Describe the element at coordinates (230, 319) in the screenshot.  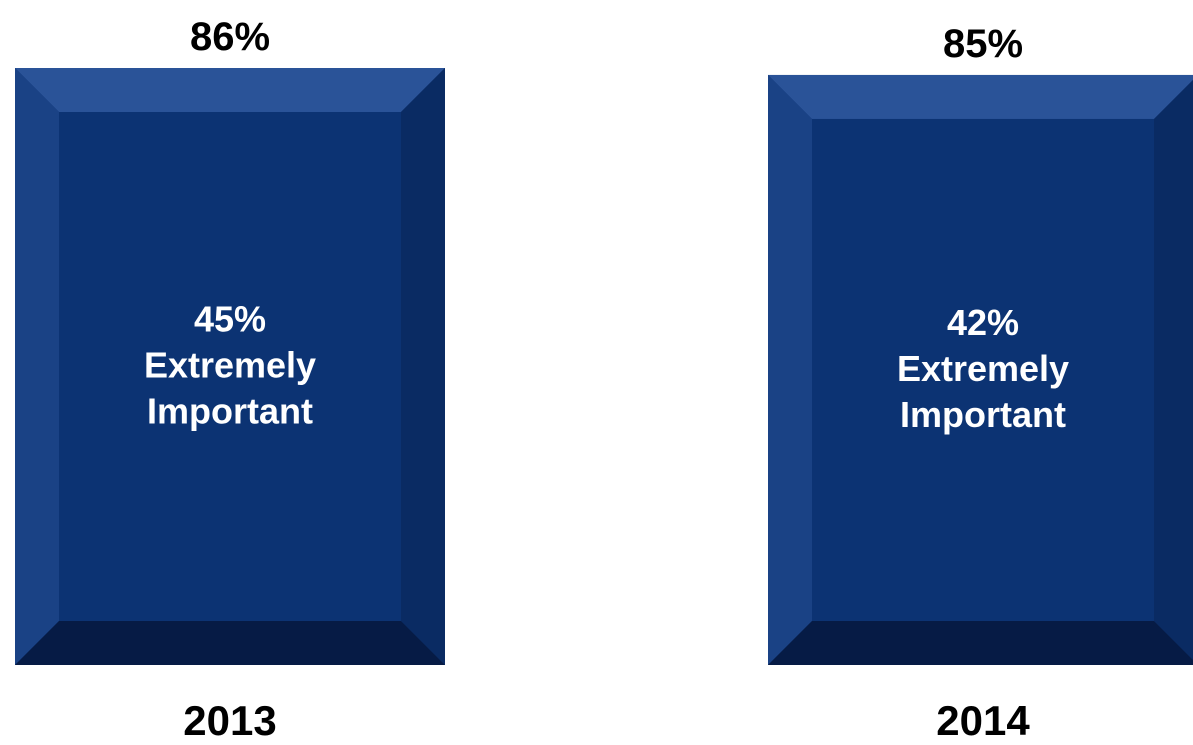
I see `segment-label-line: 45%` at that location.